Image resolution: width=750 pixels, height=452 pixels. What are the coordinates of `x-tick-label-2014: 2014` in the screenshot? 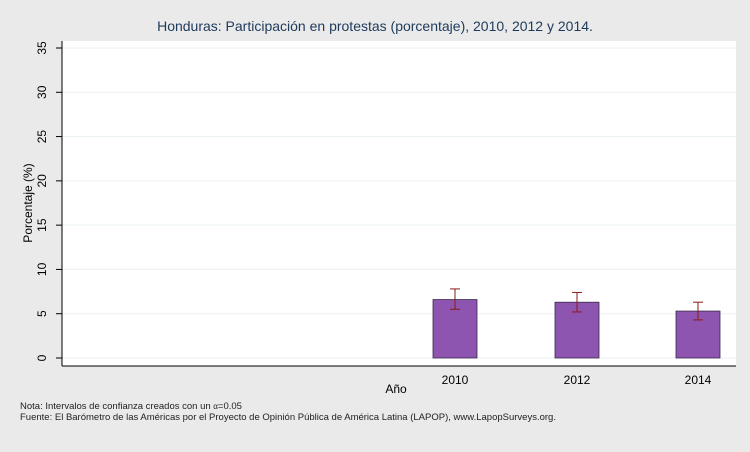 It's located at (698, 380).